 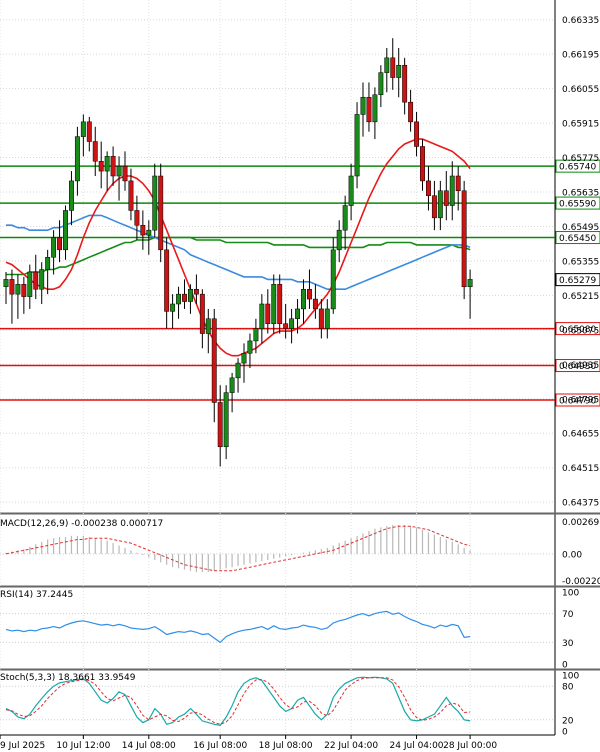 I want to click on rsi-panel: 100 70 30 0, so click(x=289, y=630).